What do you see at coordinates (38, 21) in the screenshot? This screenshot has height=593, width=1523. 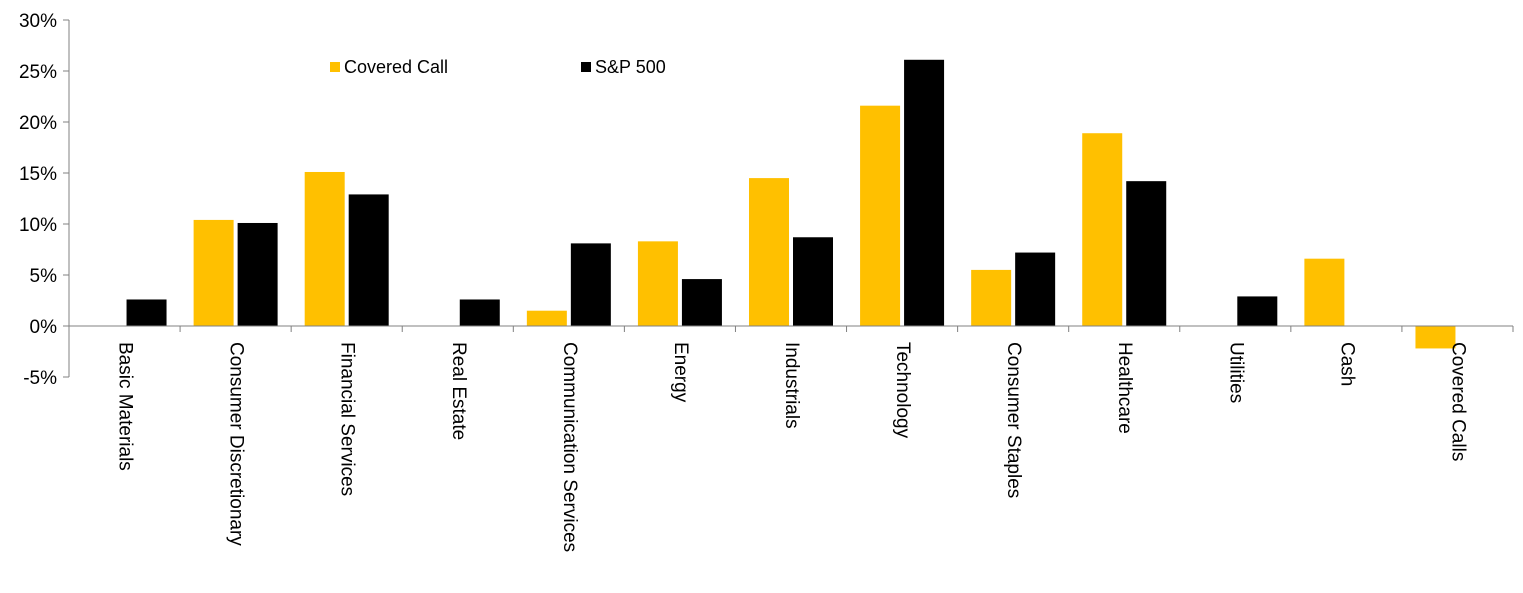 I see `y-tick-label: 30%` at bounding box center [38, 21].